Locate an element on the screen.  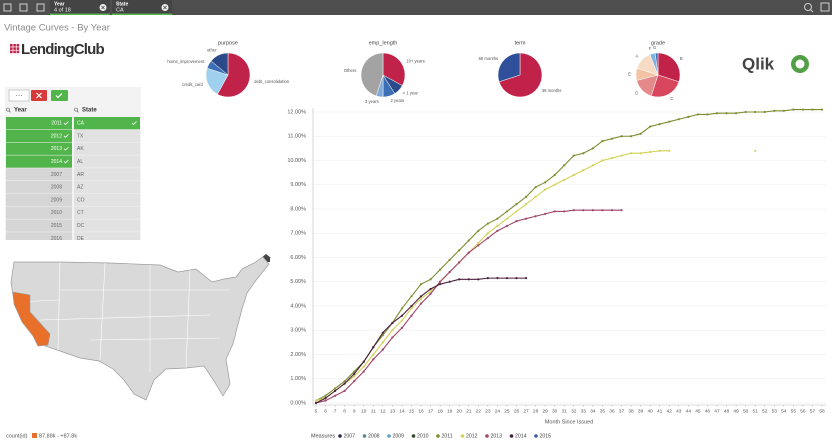
legend-label: 2011 is located at coordinates (447, 436).